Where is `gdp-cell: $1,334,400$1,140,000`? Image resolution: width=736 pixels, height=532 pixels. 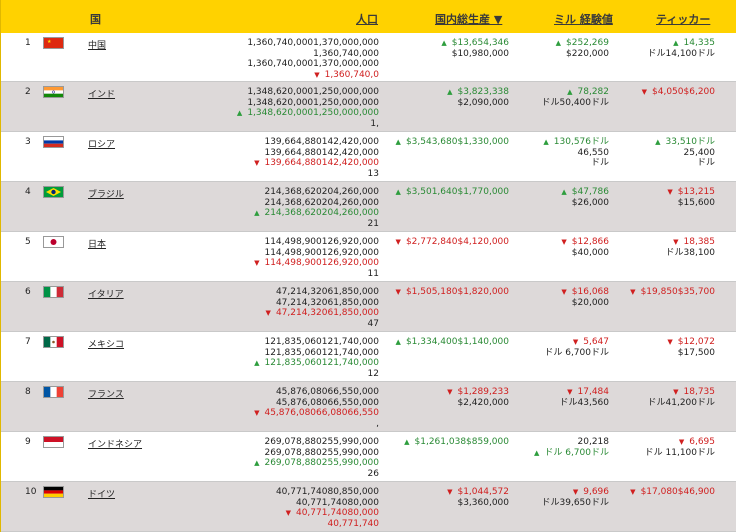
gdp-cell: $1,334,400$1,140,000 is located at coordinates (444, 342).